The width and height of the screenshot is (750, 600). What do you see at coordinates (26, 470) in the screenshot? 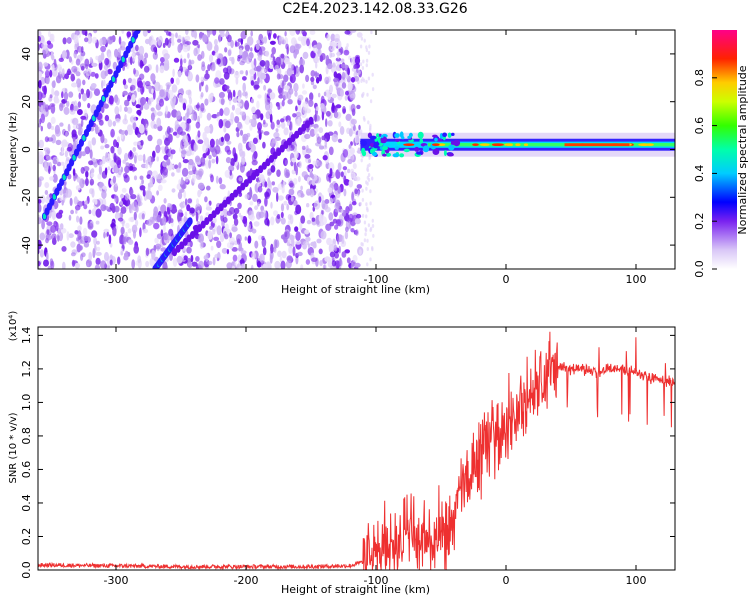
I see `y-tick-label: 0.6` at bounding box center [26, 470].